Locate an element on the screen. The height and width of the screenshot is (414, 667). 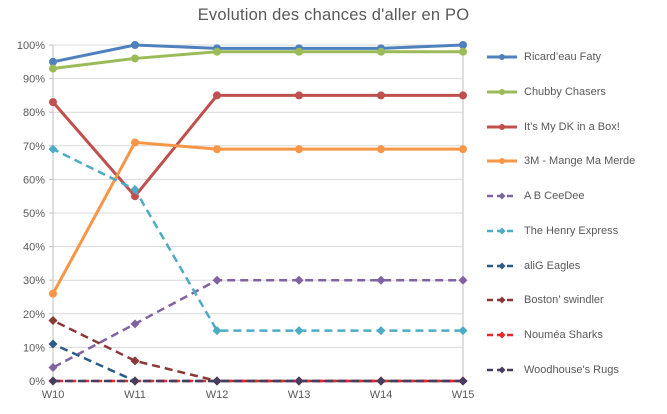
legend-item: Chubby Chasers is located at coordinates (575, 92).